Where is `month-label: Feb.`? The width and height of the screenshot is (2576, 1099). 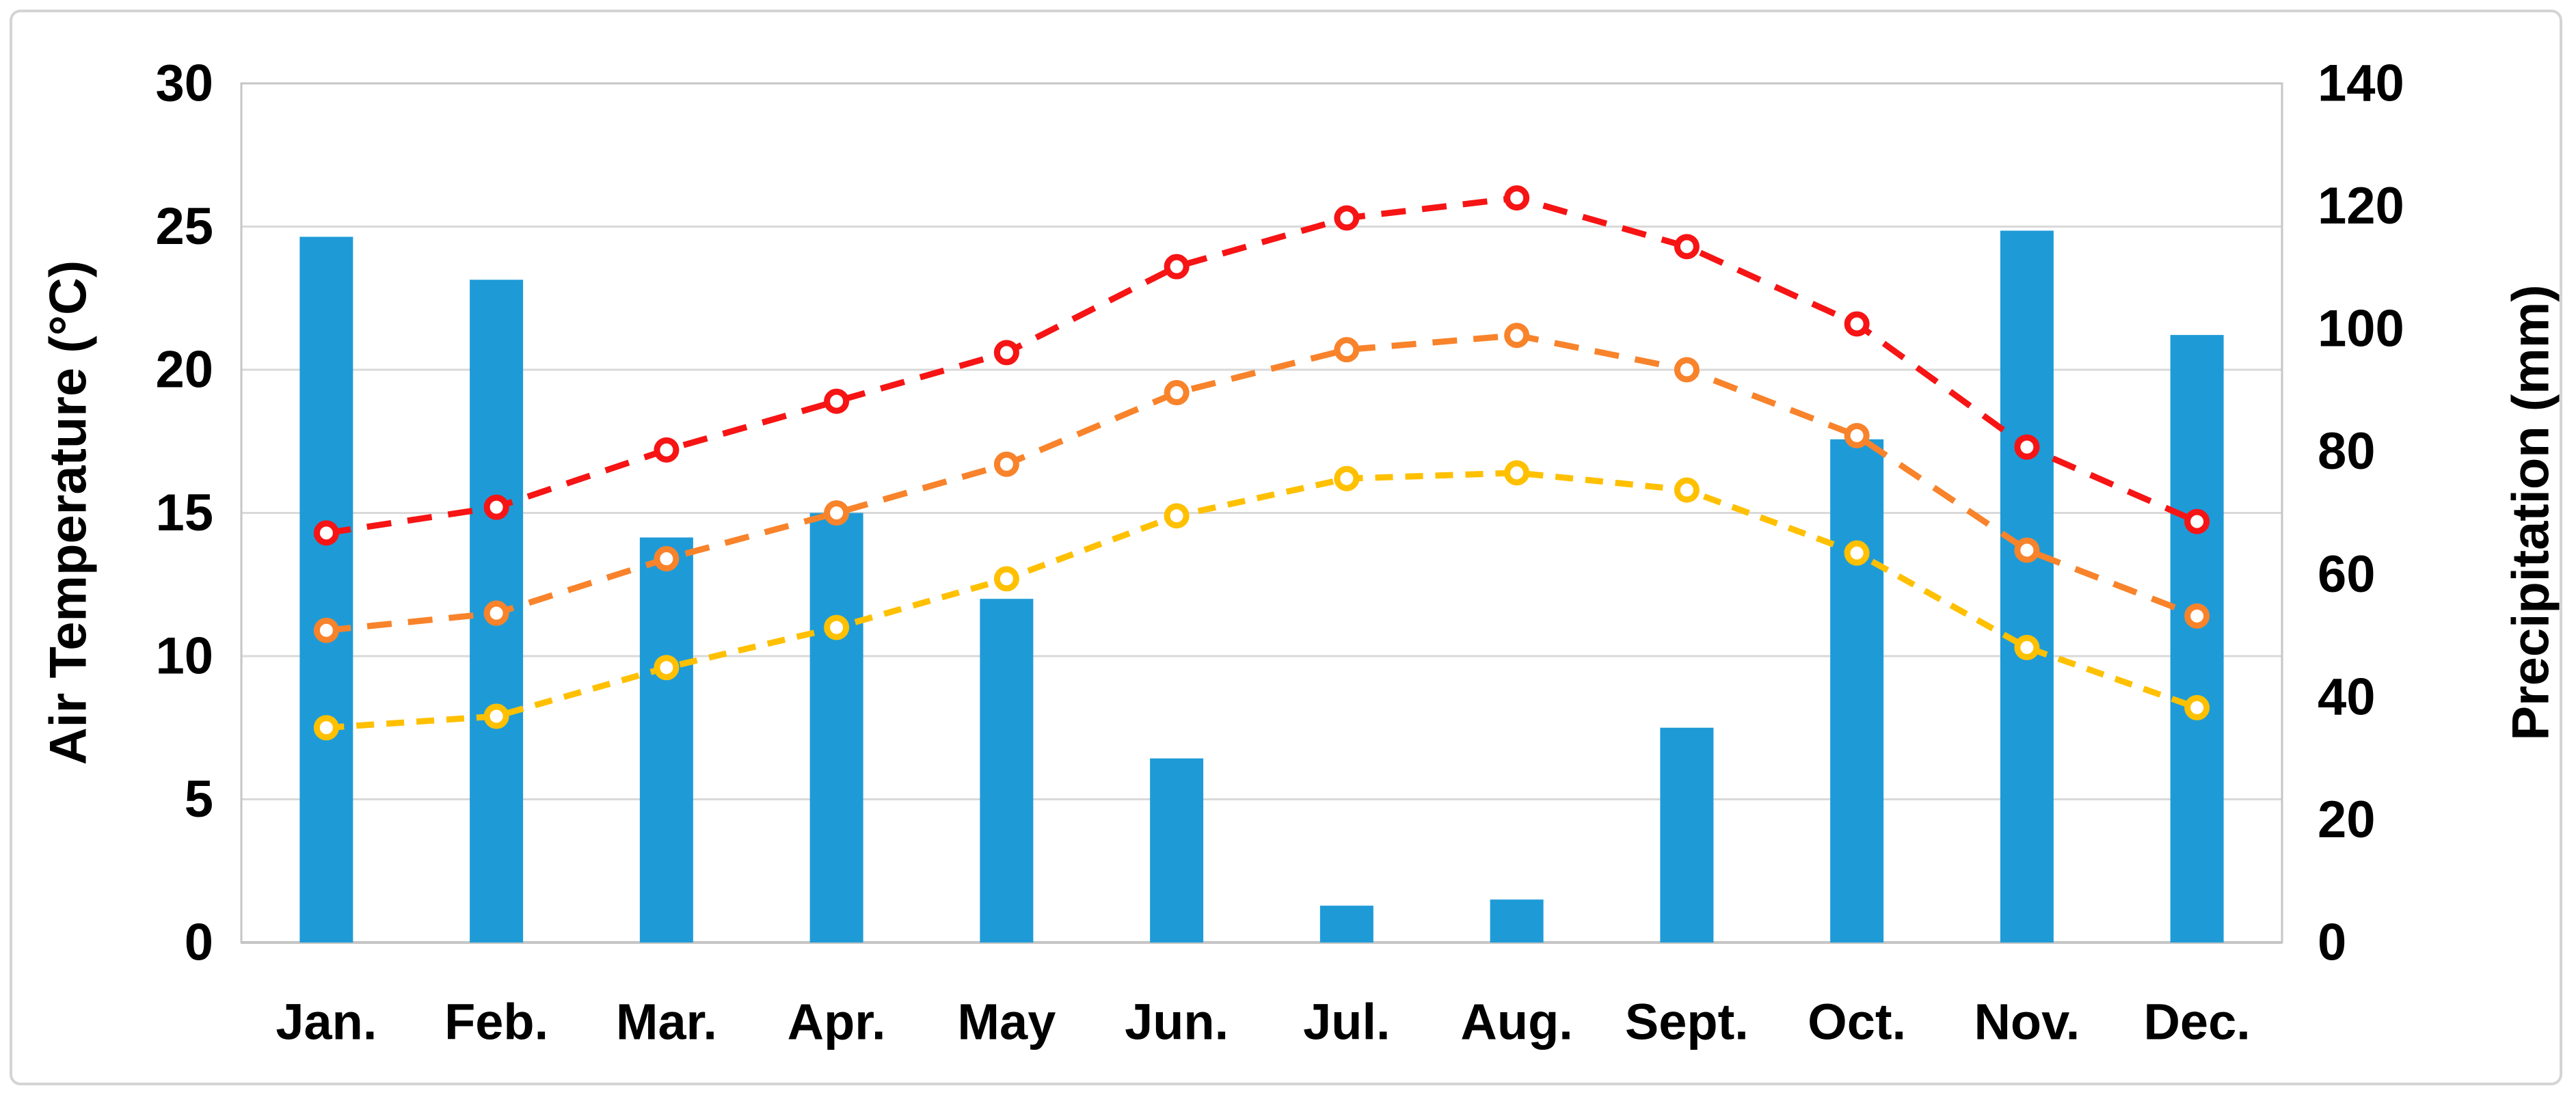
month-label: Feb. is located at coordinates (496, 1022).